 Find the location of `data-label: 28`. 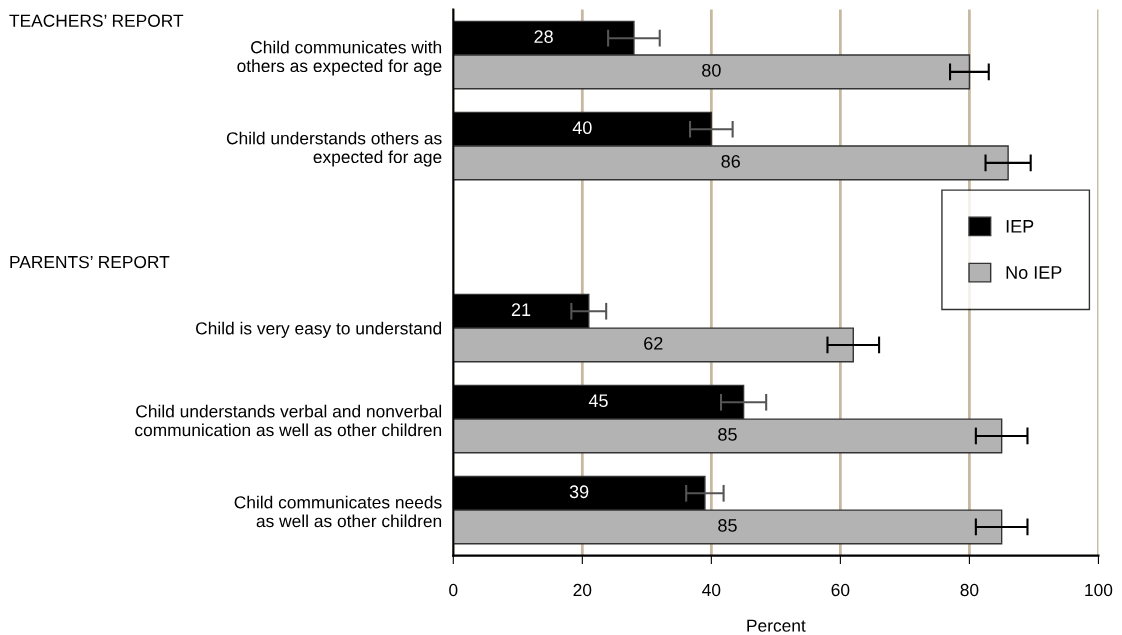

data-label: 28 is located at coordinates (543, 37).